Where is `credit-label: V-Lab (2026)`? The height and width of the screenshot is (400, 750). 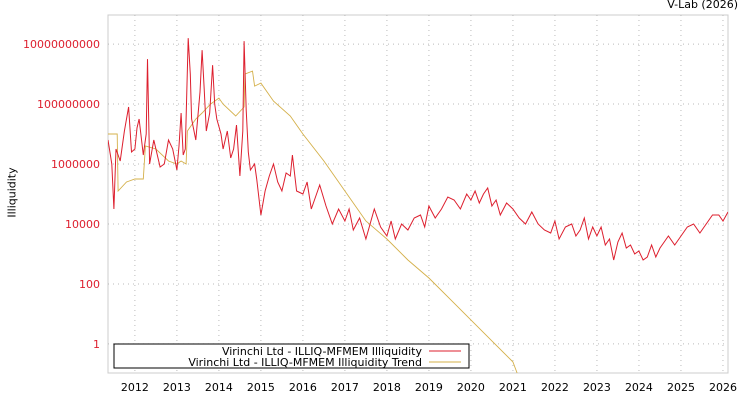
credit-label: V-Lab (2026) is located at coordinates (702, 5).